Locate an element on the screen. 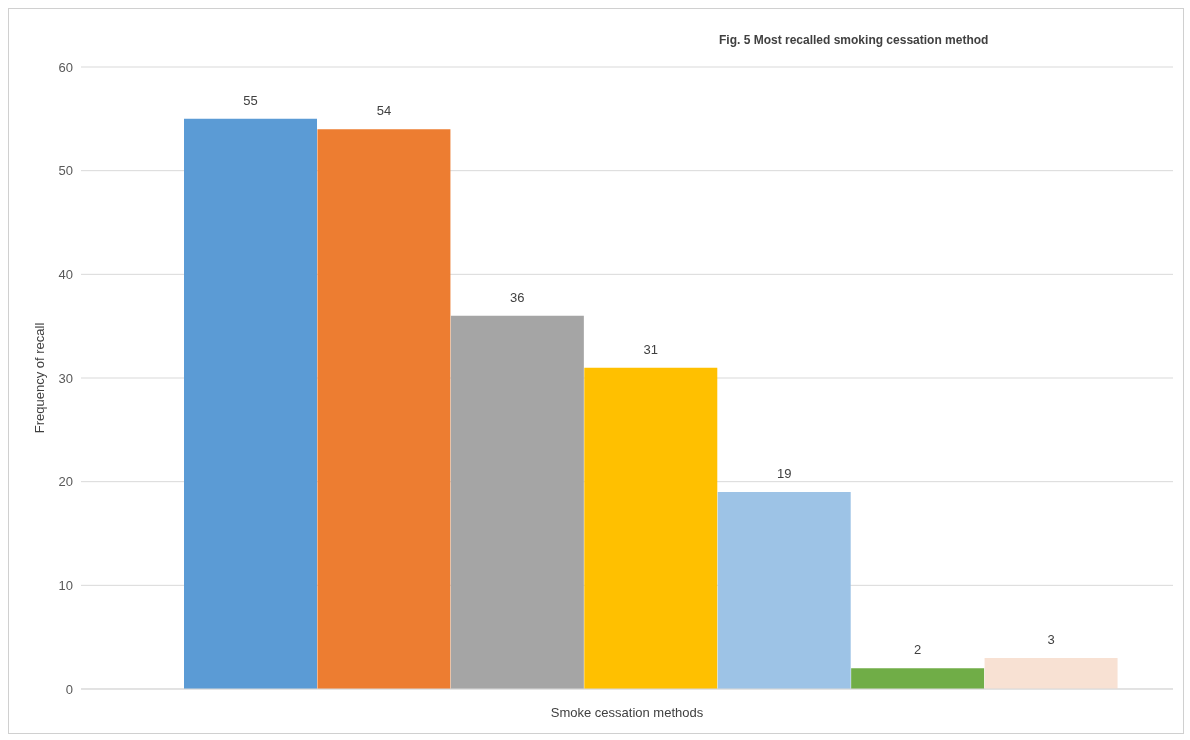  y-tick-label: 40 is located at coordinates (65, 274).